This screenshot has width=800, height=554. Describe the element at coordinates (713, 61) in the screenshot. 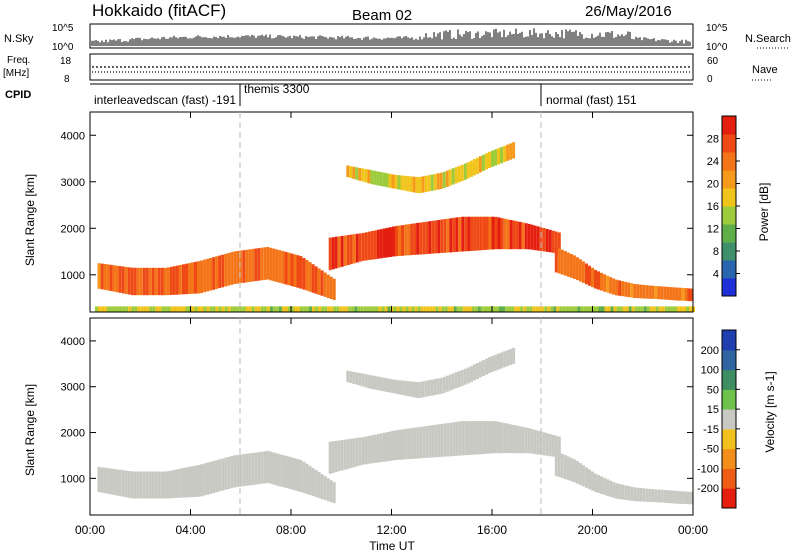

I see `nave-tick-top: 60` at that location.